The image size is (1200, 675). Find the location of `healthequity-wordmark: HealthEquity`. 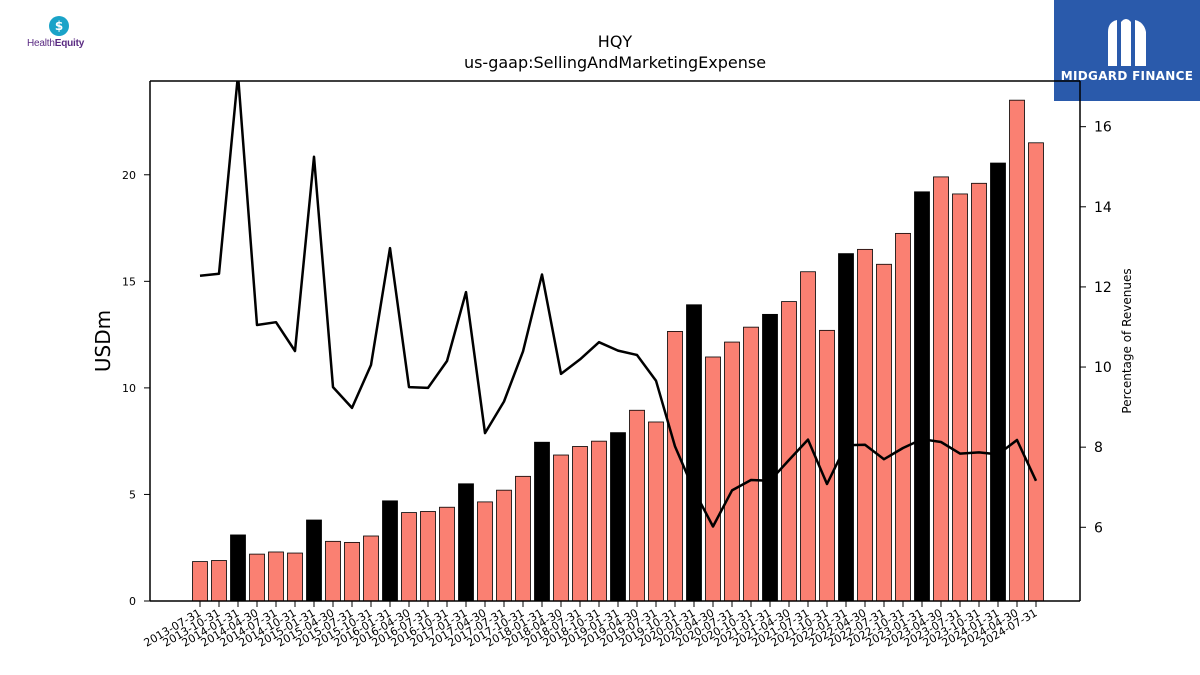

healthequity-wordmark: HealthEquity is located at coordinates (55, 43).